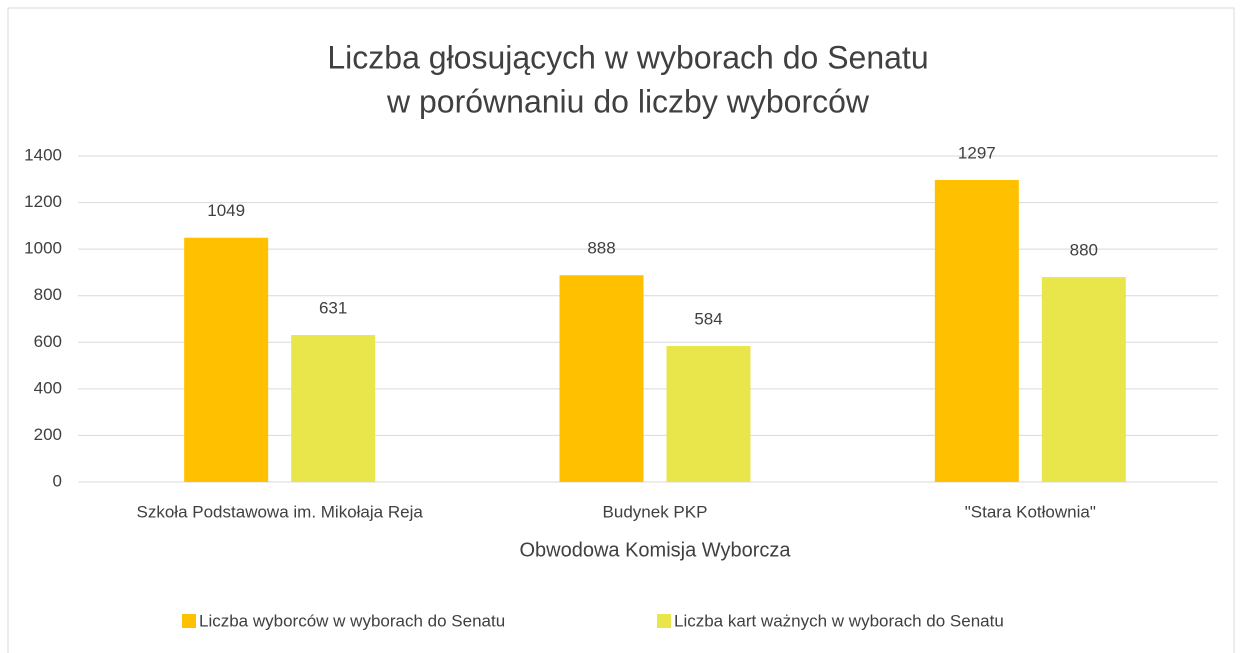 The image size is (1243, 653). What do you see at coordinates (1084, 250) in the screenshot?
I see `data-label: 880` at bounding box center [1084, 250].